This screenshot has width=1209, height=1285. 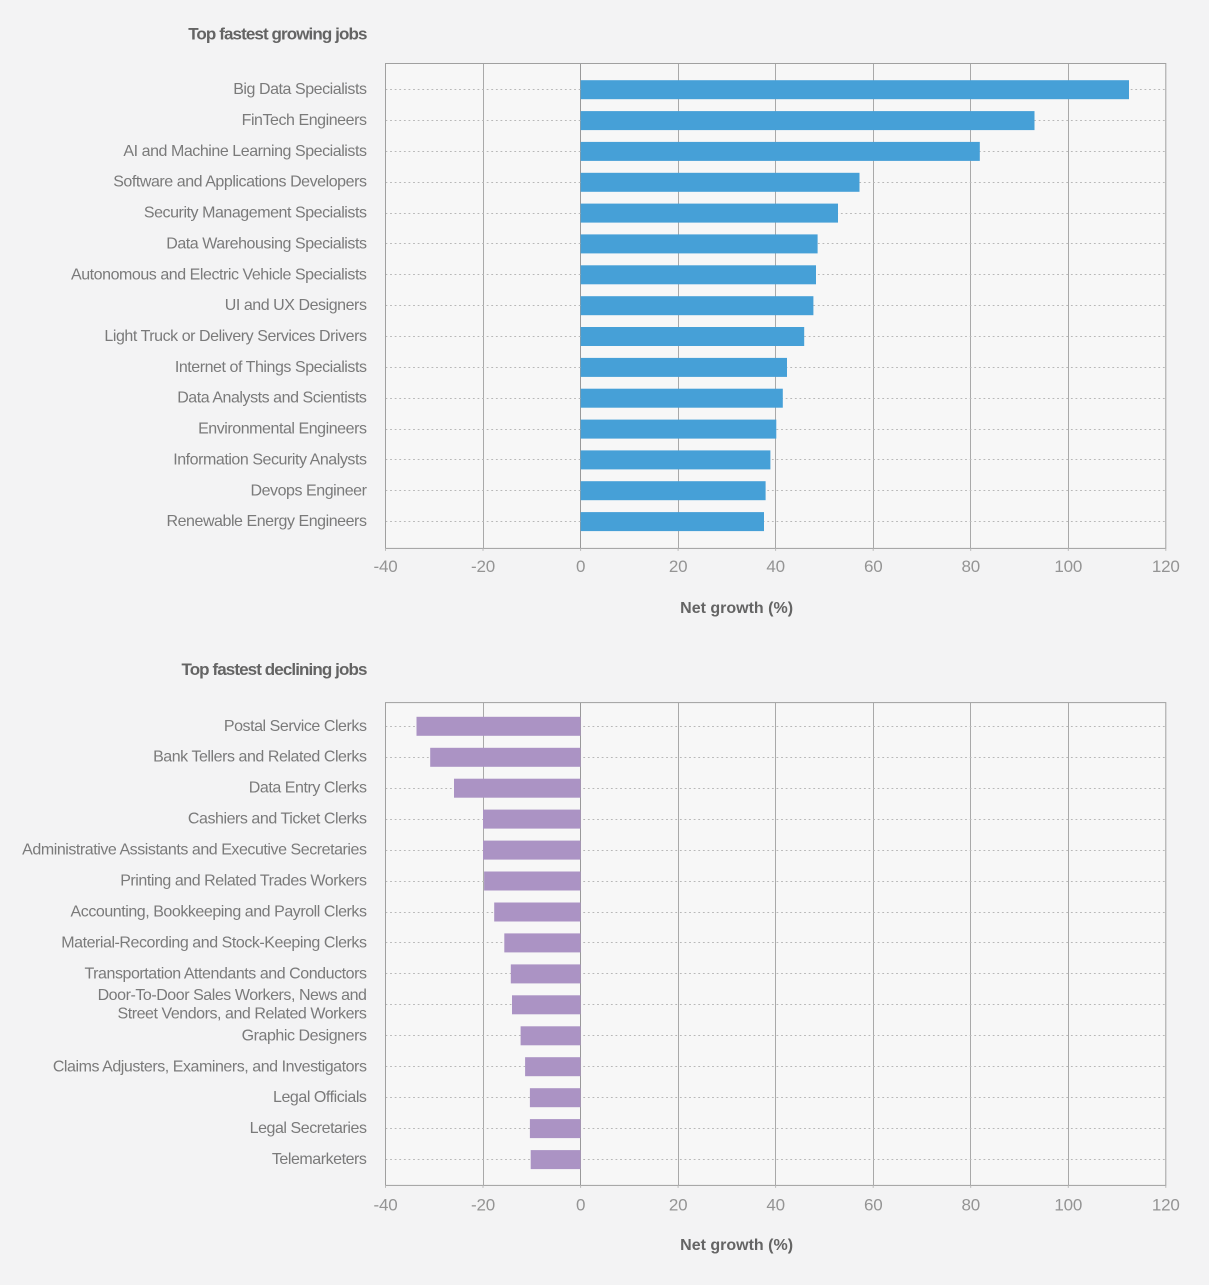 I want to click on svg-text: Devops Engineer, so click(x=309, y=490).